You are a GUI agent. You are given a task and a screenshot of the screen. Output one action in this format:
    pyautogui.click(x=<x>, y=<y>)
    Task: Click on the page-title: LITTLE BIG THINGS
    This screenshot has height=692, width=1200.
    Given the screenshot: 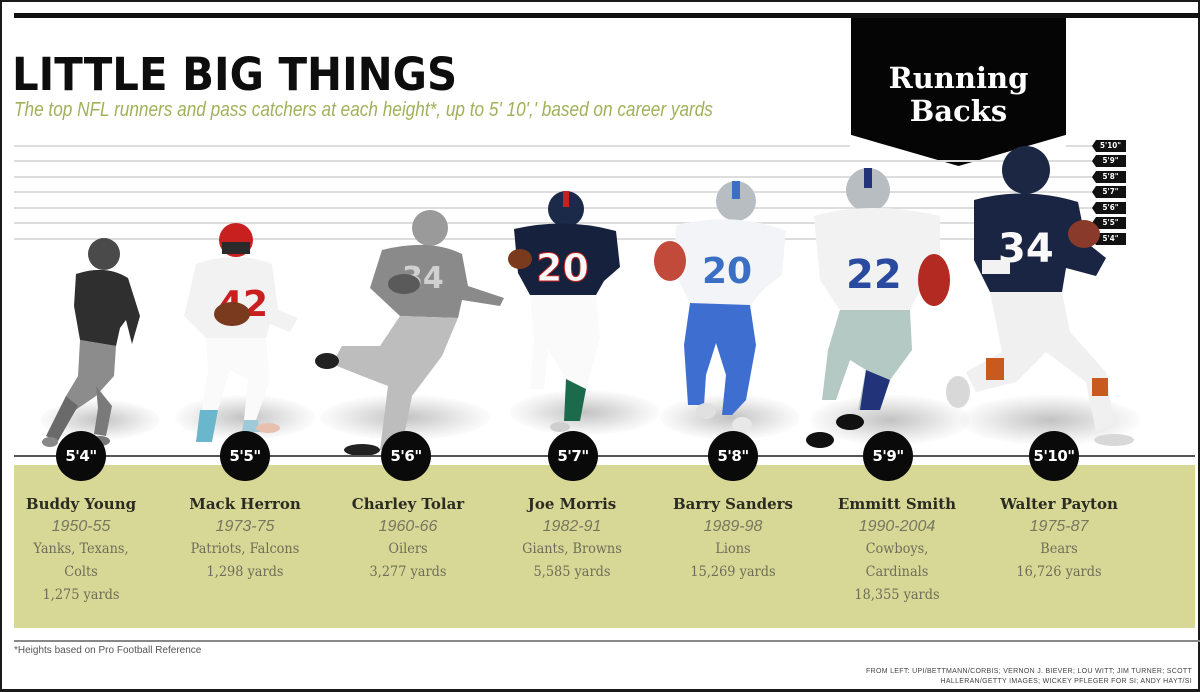 What is the action you would take?
    pyautogui.click(x=235, y=74)
    